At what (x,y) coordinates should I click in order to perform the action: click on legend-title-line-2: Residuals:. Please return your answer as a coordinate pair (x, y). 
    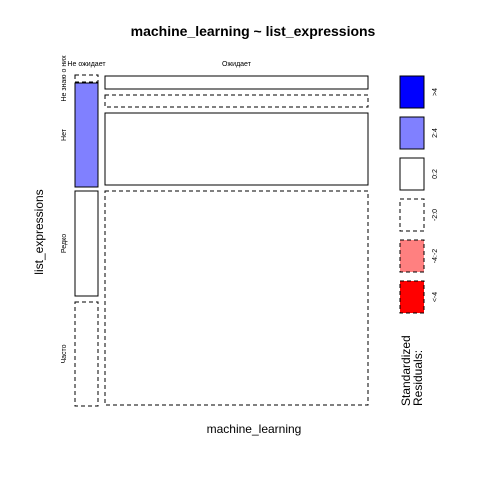
    Looking at the image, I should click on (418, 378).